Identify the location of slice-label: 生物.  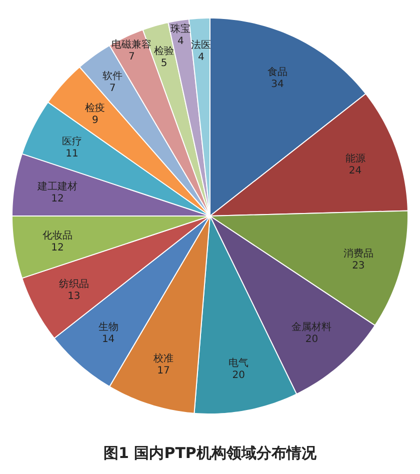
(108, 327).